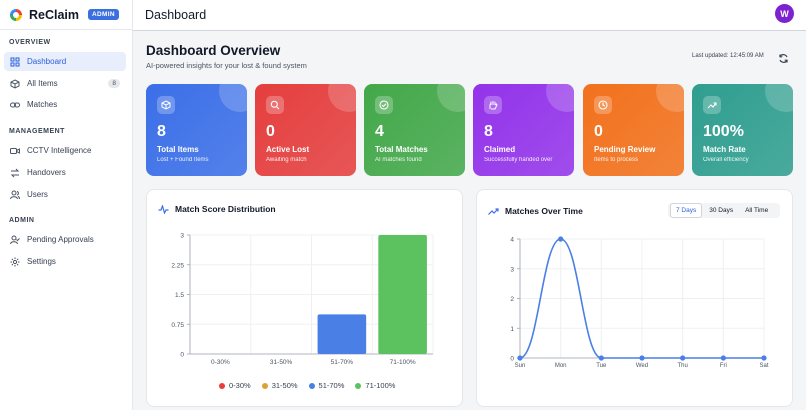 The image size is (806, 410). I want to click on x-tick-label: 31-50%, so click(281, 362).